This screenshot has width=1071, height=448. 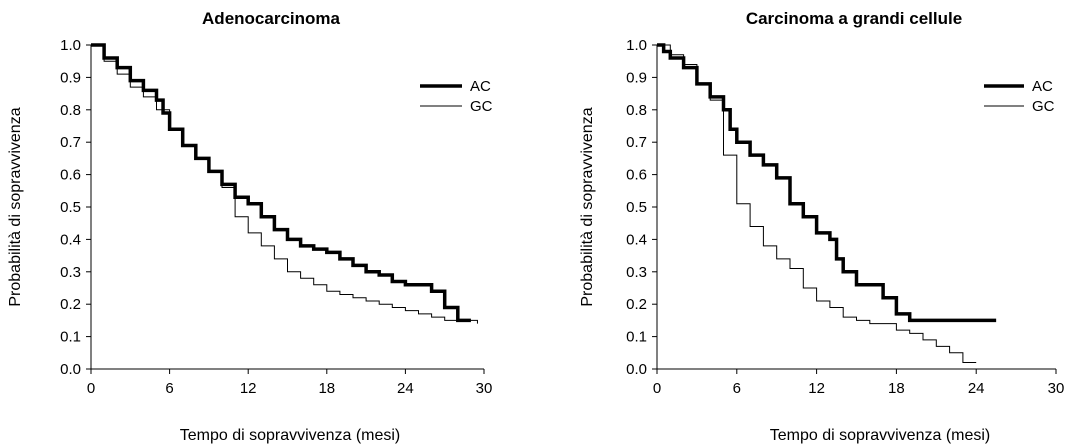 I want to click on chart-title: Carcinoma a grandi cellule, so click(x=854, y=18).